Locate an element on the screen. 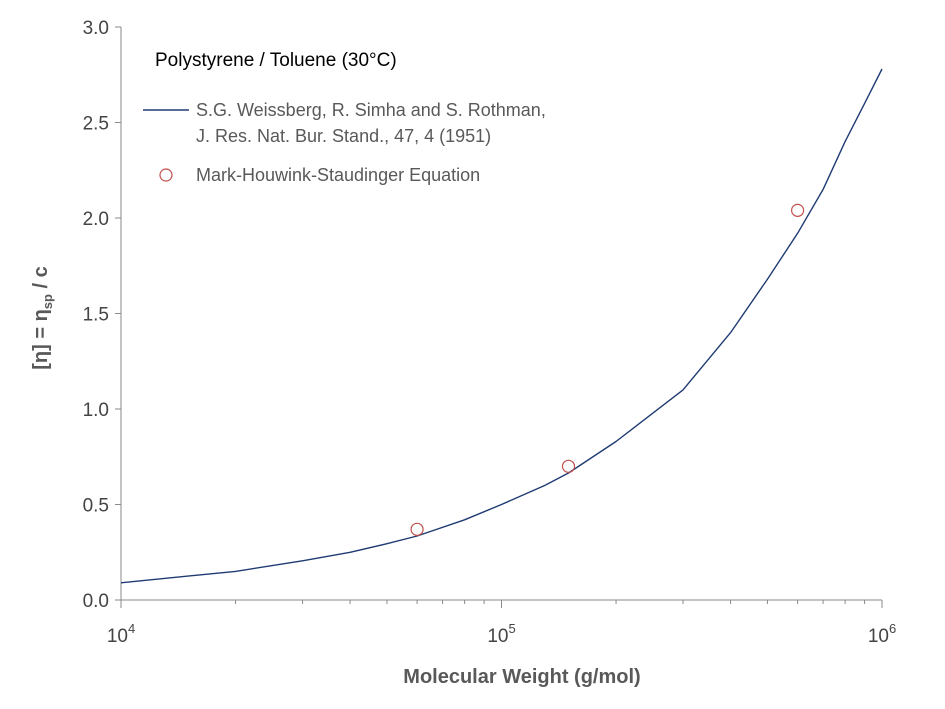  y-tick-label: 1.0 is located at coordinates (96, 410).